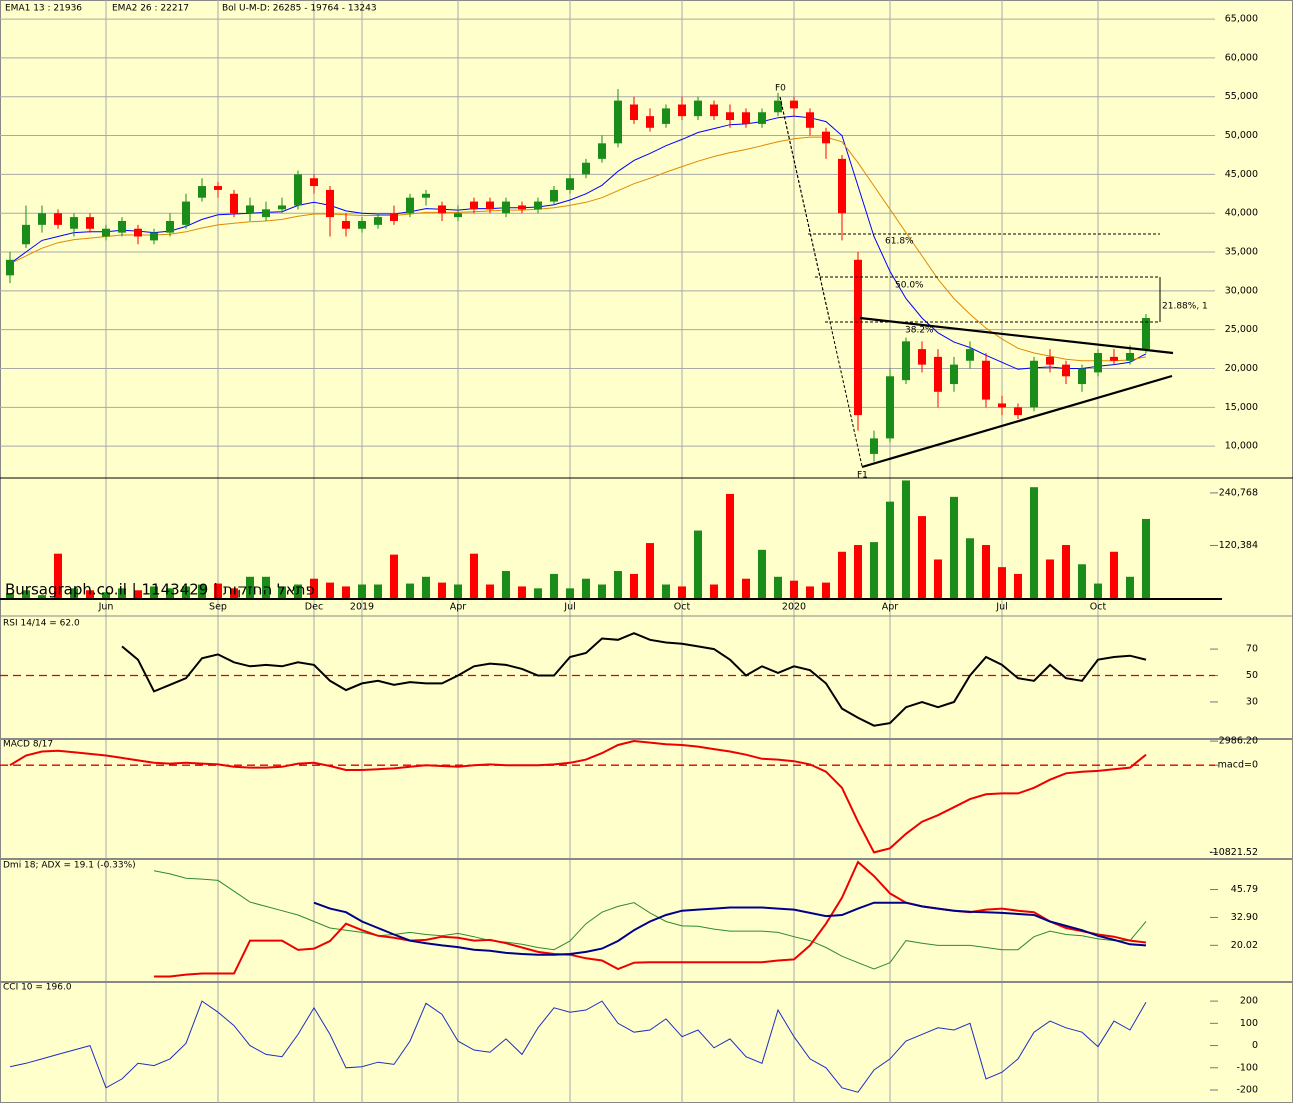 This screenshot has width=1293, height=1103. I want to click on y-tick-label: 20.02, so click(1244, 945).